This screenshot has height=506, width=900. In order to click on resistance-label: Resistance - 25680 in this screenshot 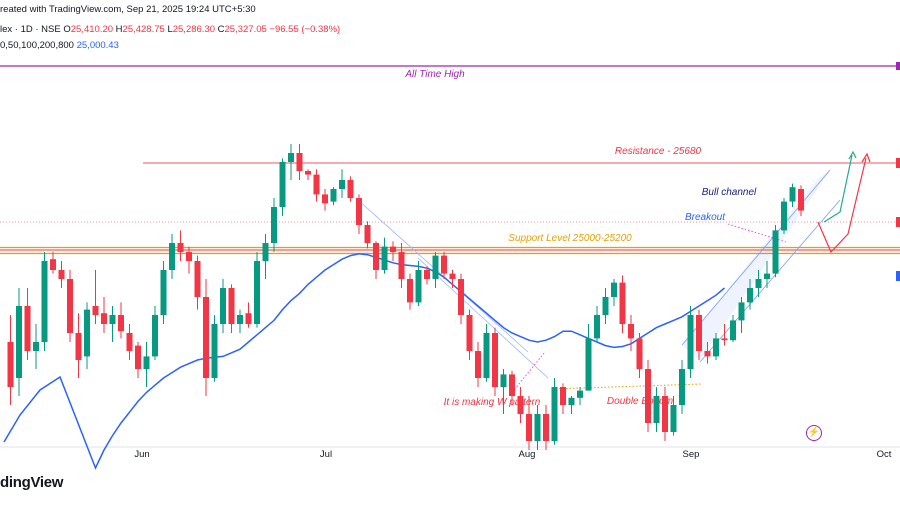, I will do `click(658, 151)`.